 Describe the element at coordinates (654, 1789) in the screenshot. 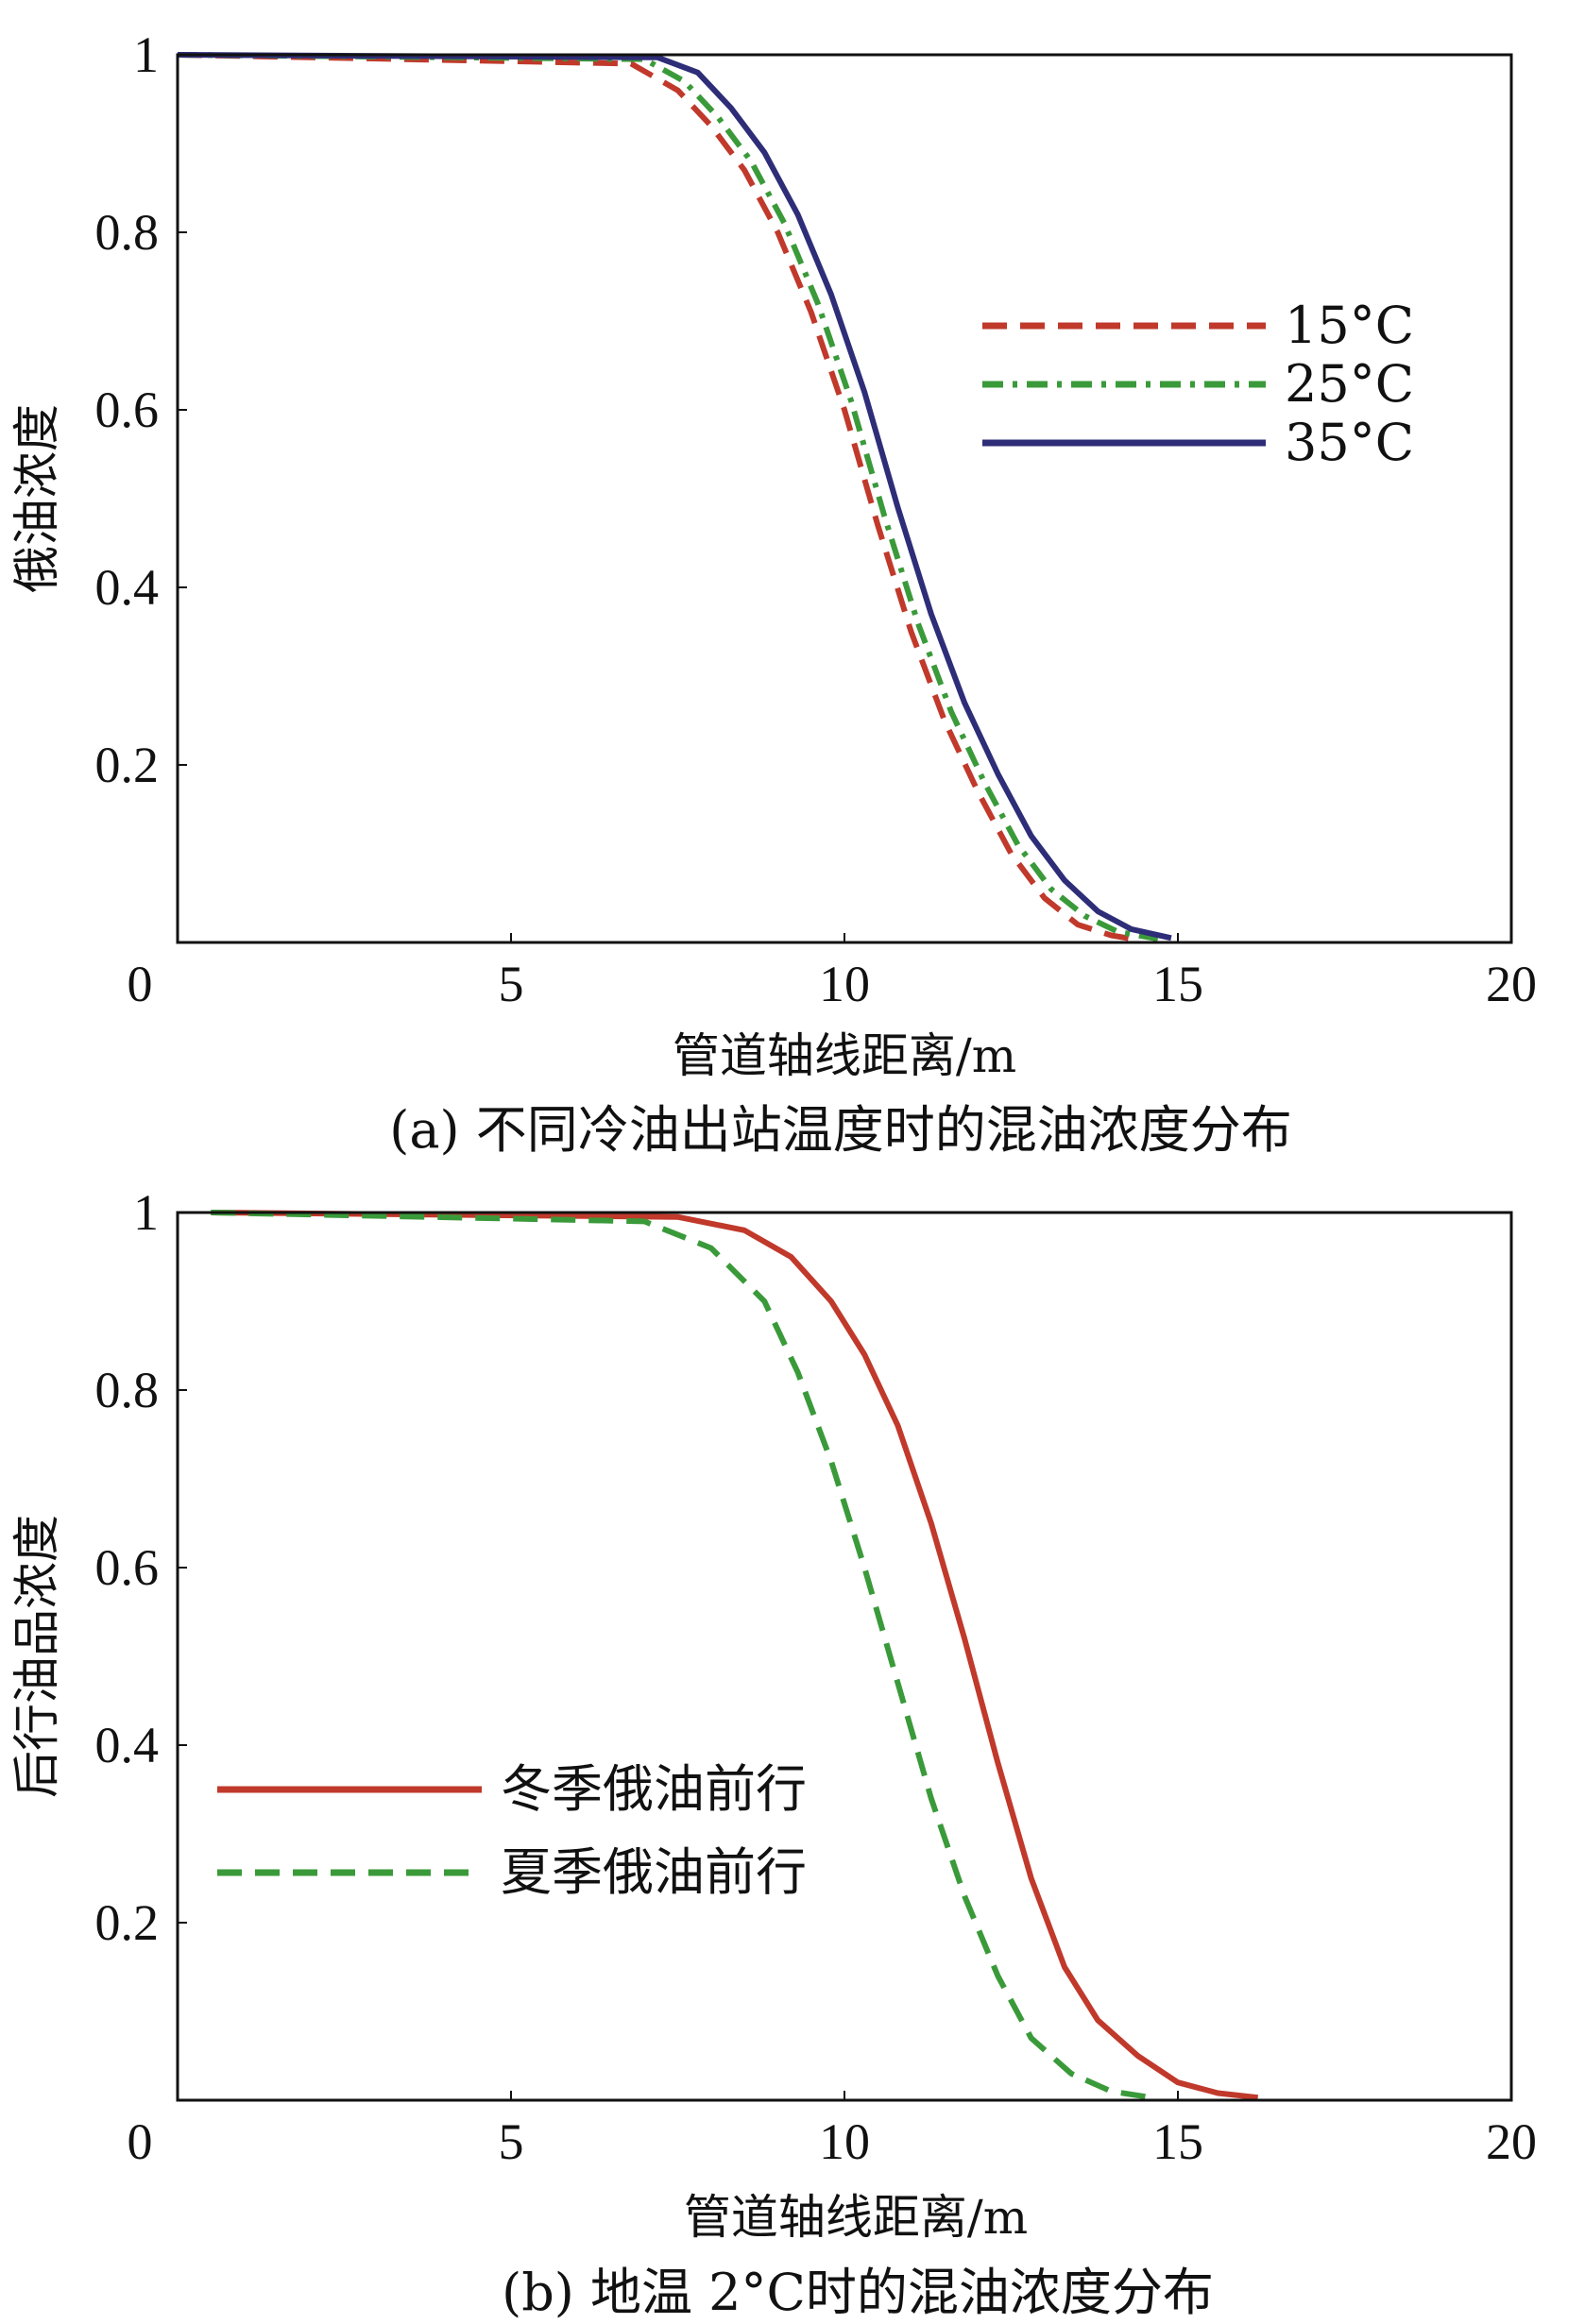

I see `chart-b-legend-label-0: 冬季俄油前行` at that location.